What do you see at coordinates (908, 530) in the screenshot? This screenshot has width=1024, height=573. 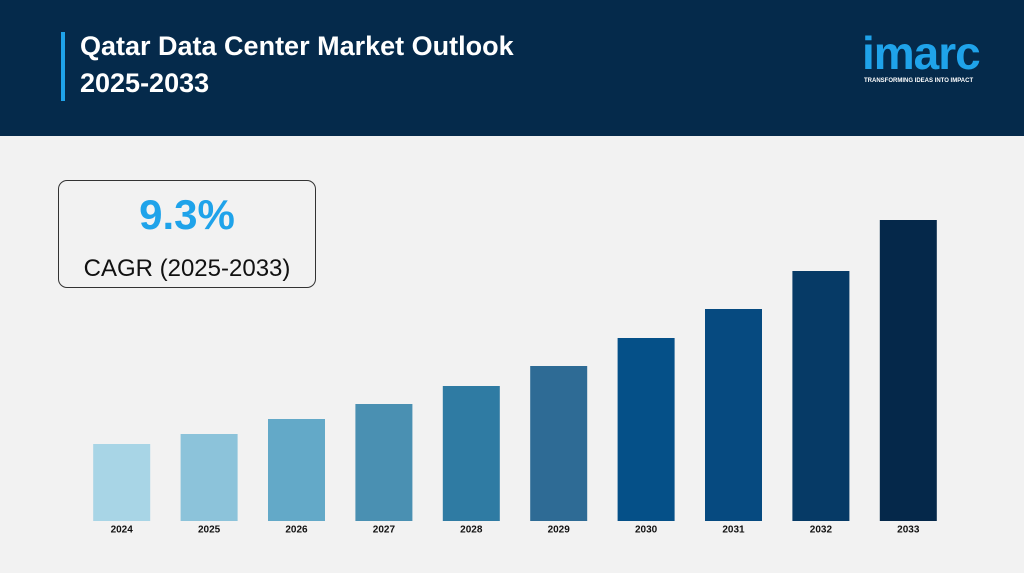 I see `x-tick-label: 2033` at bounding box center [908, 530].